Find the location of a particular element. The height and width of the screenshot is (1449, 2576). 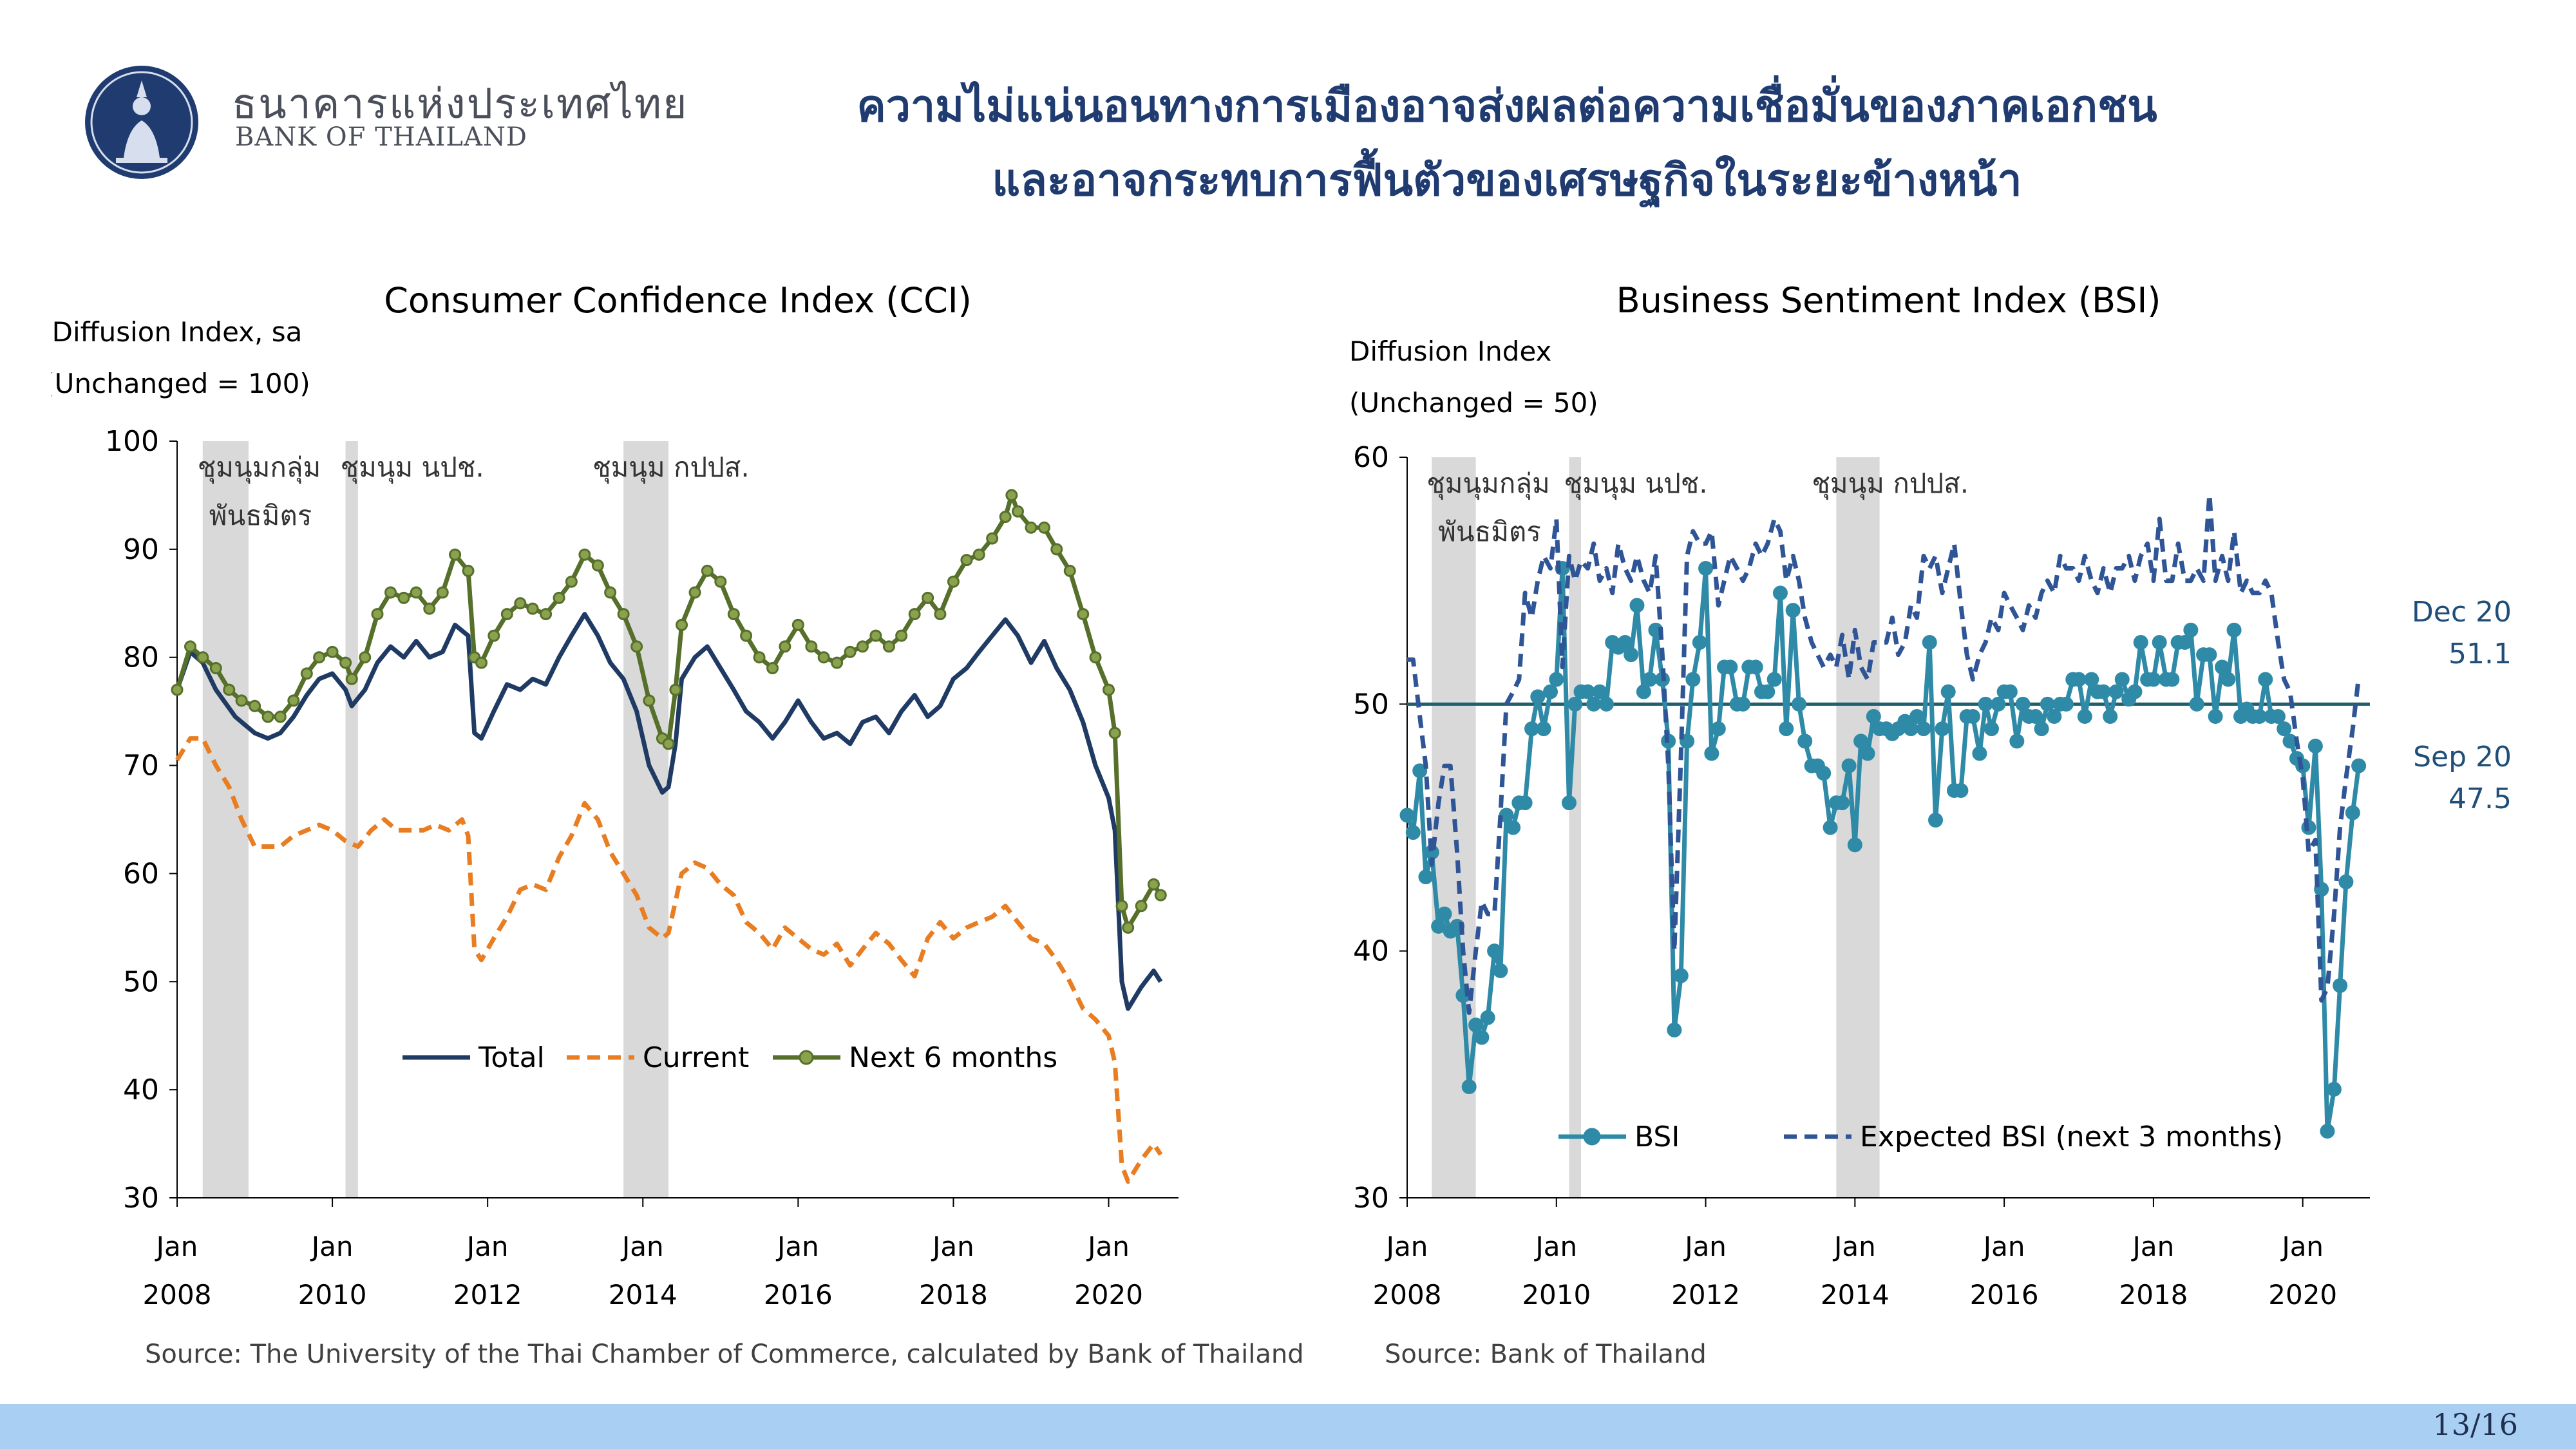

annotation-sep20-value: 47.5 is located at coordinates (2480, 798).